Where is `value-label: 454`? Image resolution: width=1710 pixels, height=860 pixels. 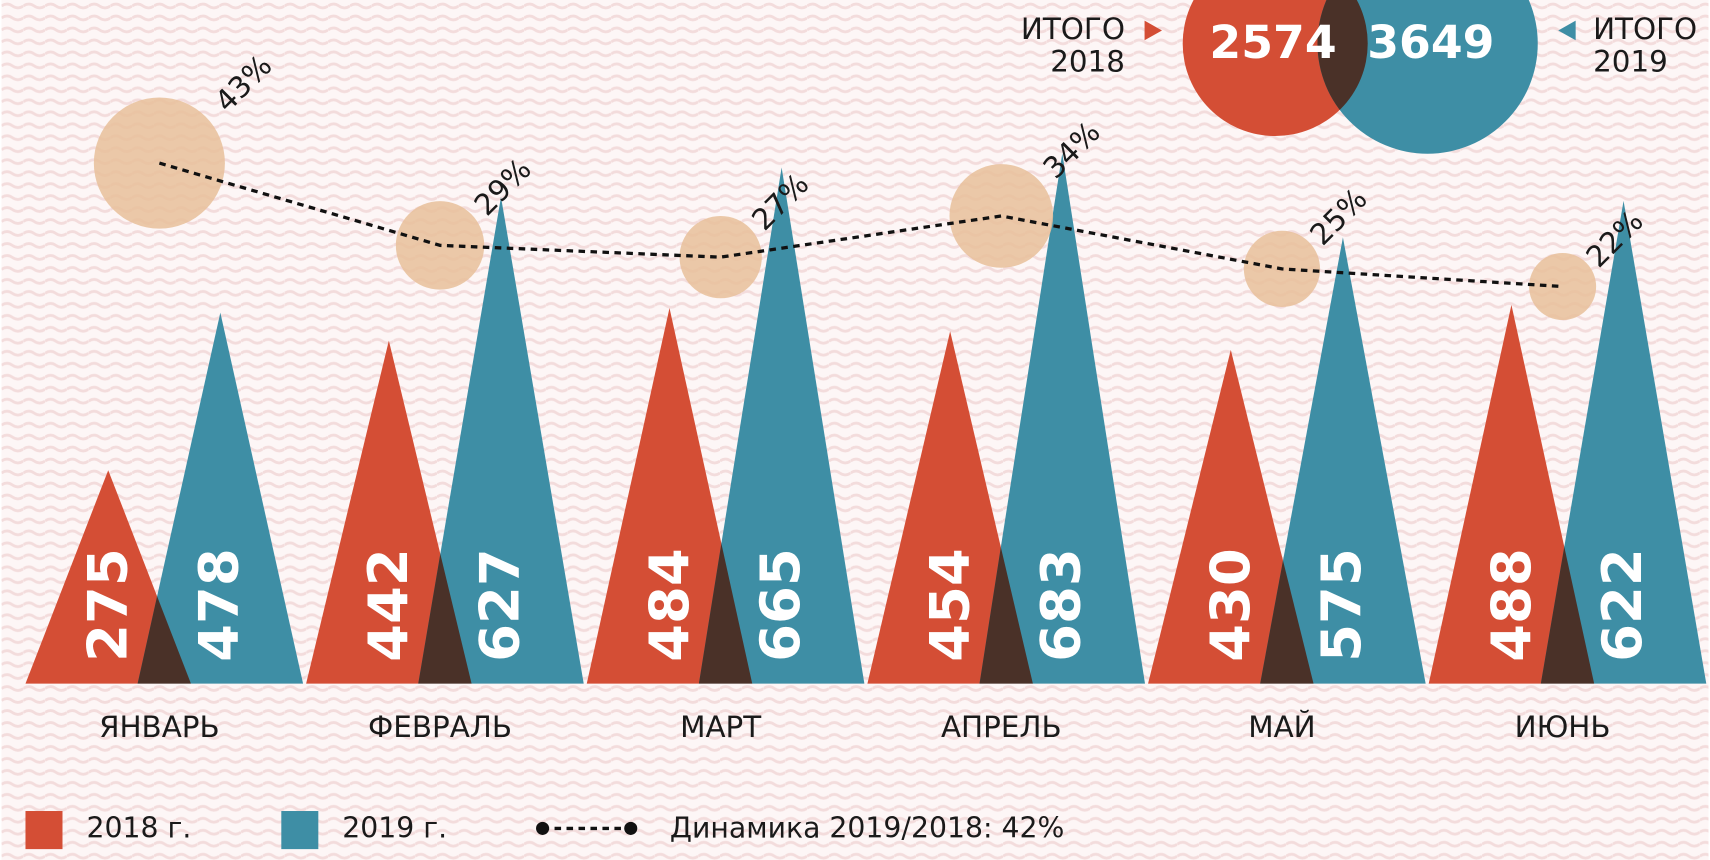 value-label: 454 is located at coordinates (950, 605).